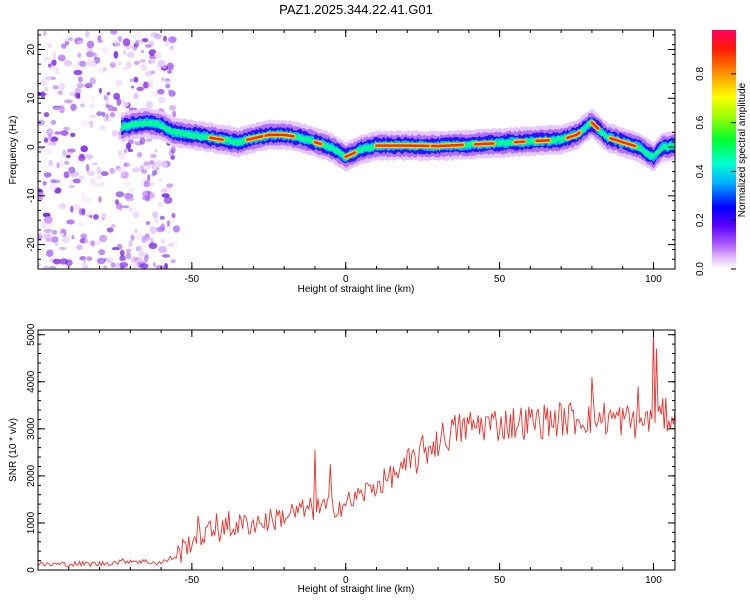 Image resolution: width=750 pixels, height=600 pixels. What do you see at coordinates (13, 150) in the screenshot?
I see `spectrogram-ylabel: Frequency (Hz)` at bounding box center [13, 150].